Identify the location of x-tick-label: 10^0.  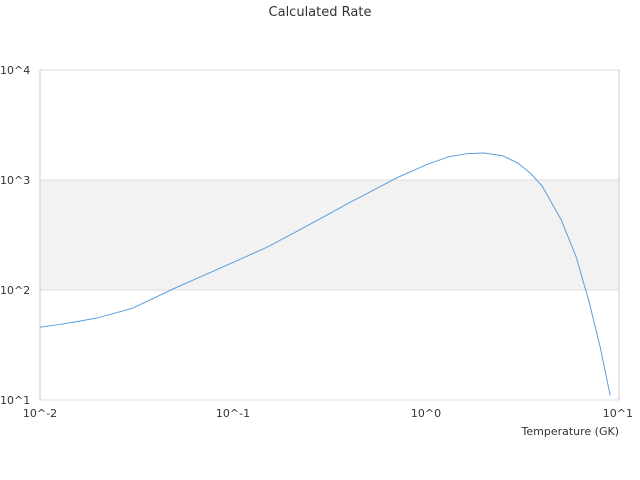
(426, 413).